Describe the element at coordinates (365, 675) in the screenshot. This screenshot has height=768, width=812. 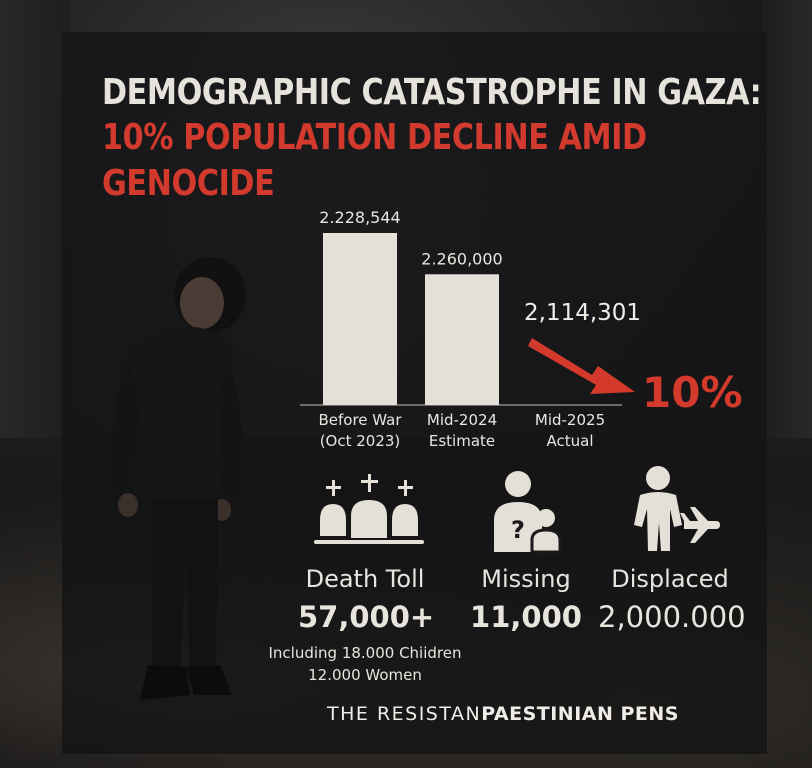
I see `death-toll-note-women: 12.000 Women` at that location.